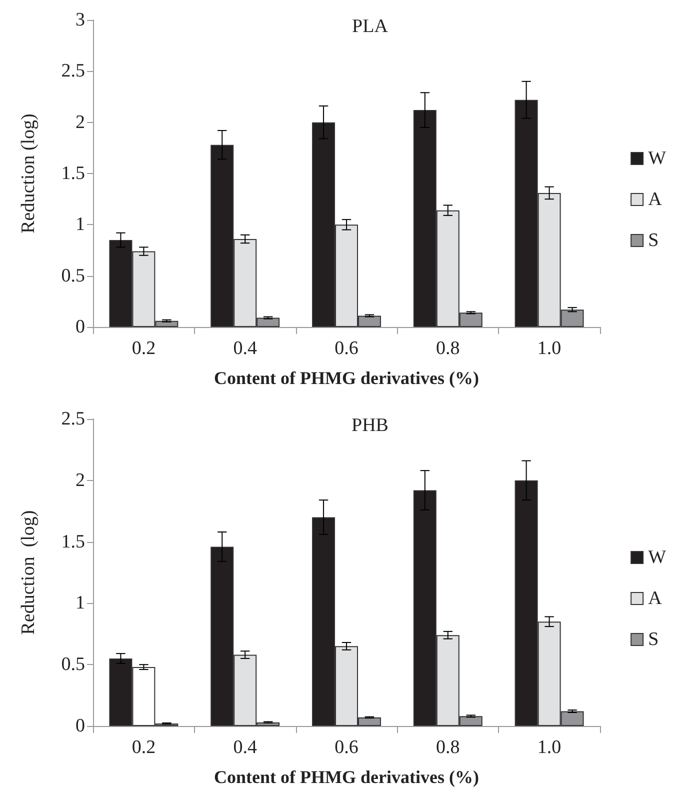 Image resolution: width=676 pixels, height=799 pixels. I want to click on chart-title: PHB, so click(370, 425).